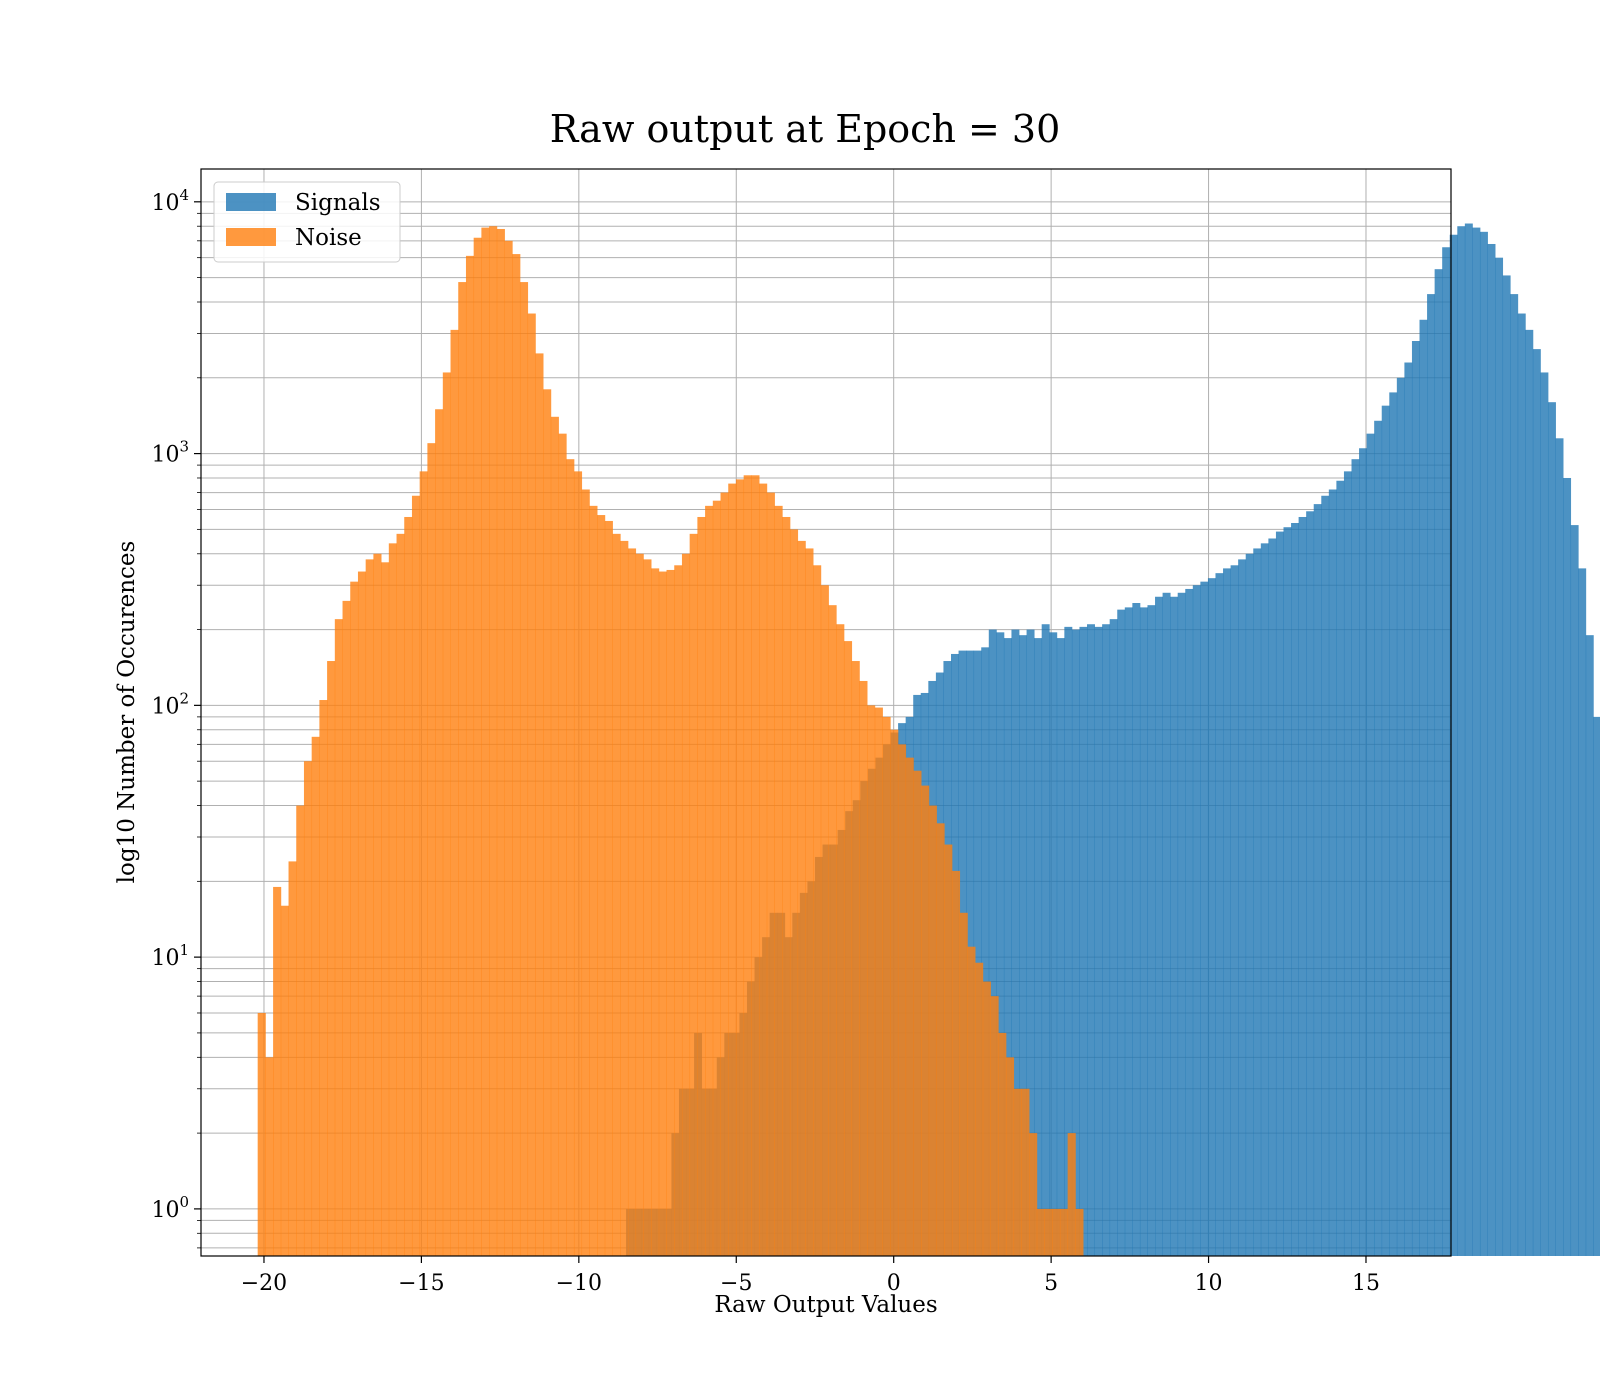 The height and width of the screenshot is (1400, 1600). What do you see at coordinates (170, 453) in the screenshot?
I see `y-tick-label-3: 10³` at bounding box center [170, 453].